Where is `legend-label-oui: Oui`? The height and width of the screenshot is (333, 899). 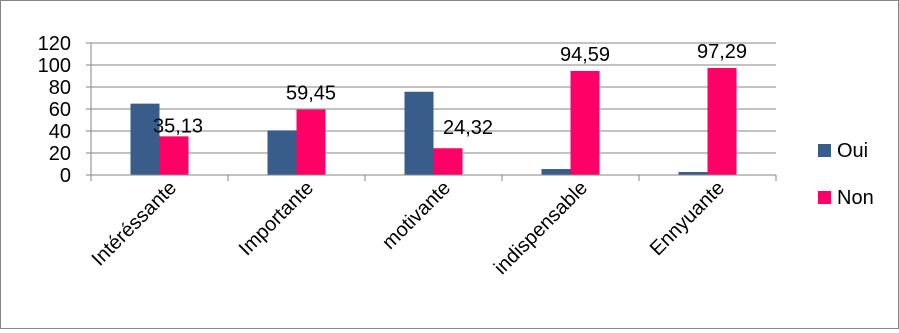
legend-label-oui: Oui is located at coordinates (852, 151).